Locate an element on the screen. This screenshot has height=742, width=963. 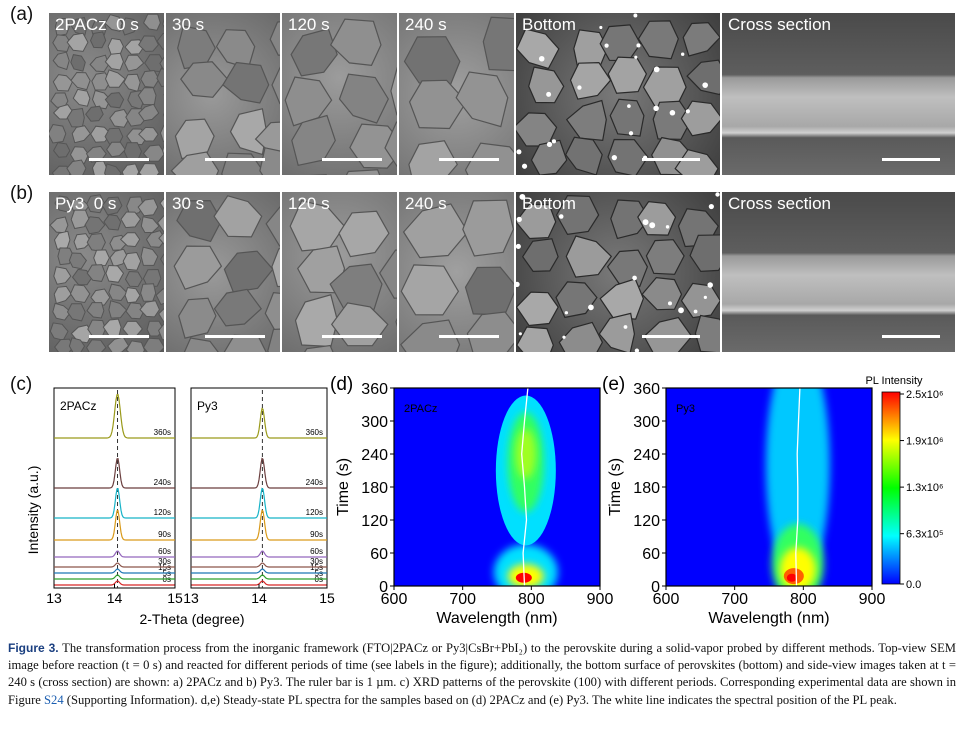
sem-image-a-1: 30 s is located at coordinates (223, 94).